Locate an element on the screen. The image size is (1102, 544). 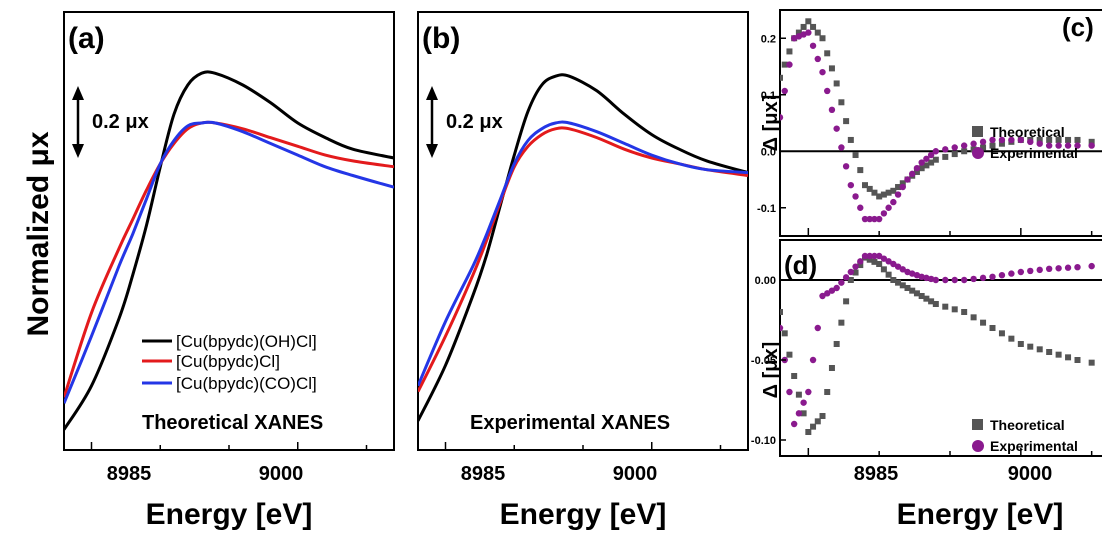
panel-c-label: (c) is located at coordinates (1078, 27).